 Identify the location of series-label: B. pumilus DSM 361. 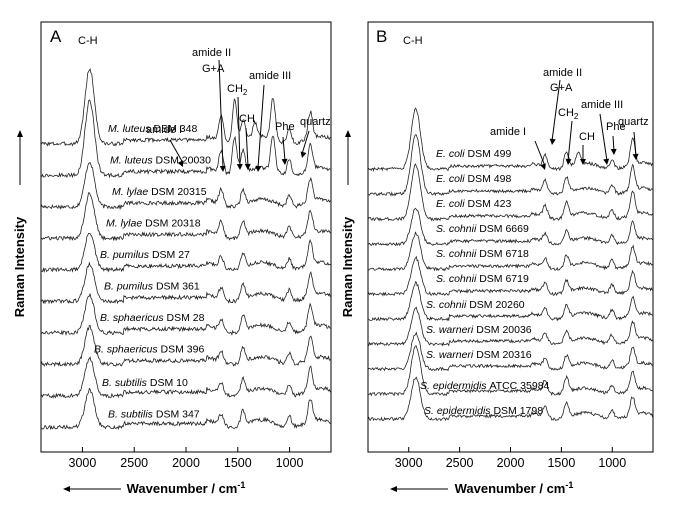
(152, 287).